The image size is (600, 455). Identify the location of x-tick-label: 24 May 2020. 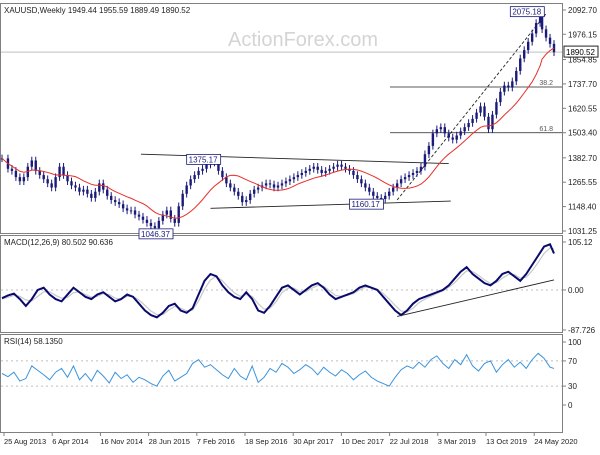
(555, 441).